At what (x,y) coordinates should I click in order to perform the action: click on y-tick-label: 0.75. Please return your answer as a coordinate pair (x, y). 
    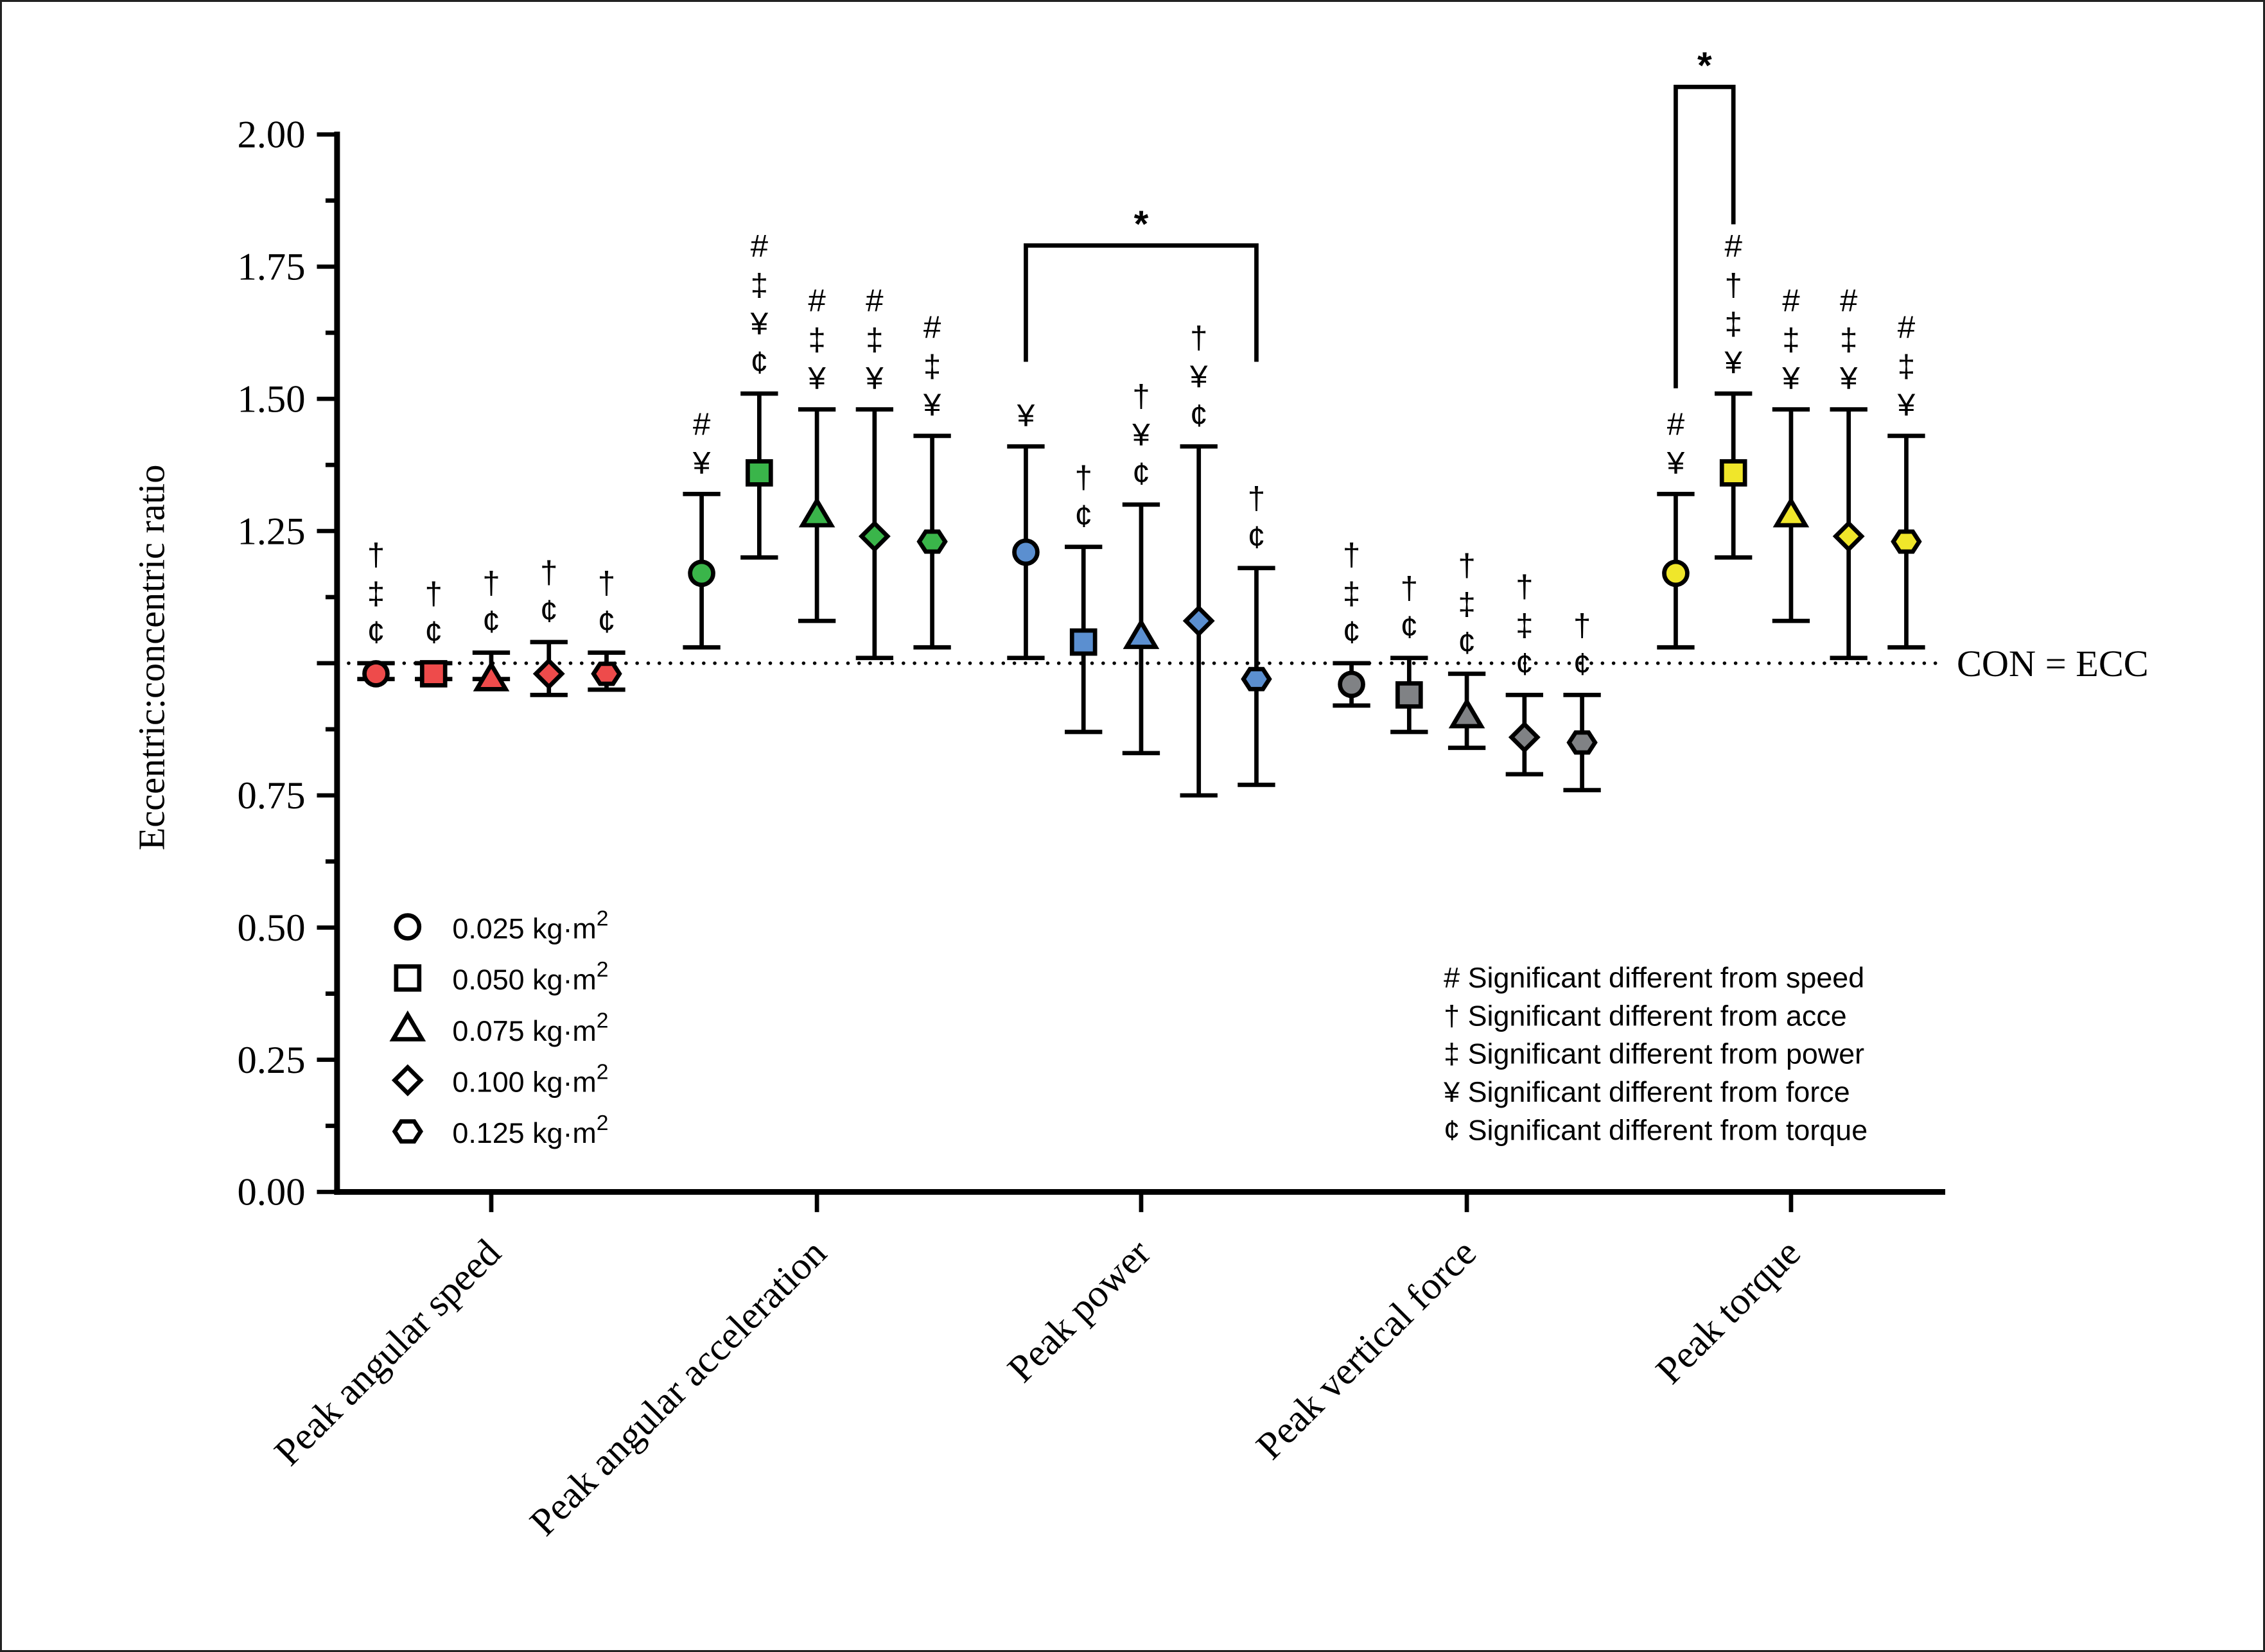
    Looking at the image, I should click on (271, 796).